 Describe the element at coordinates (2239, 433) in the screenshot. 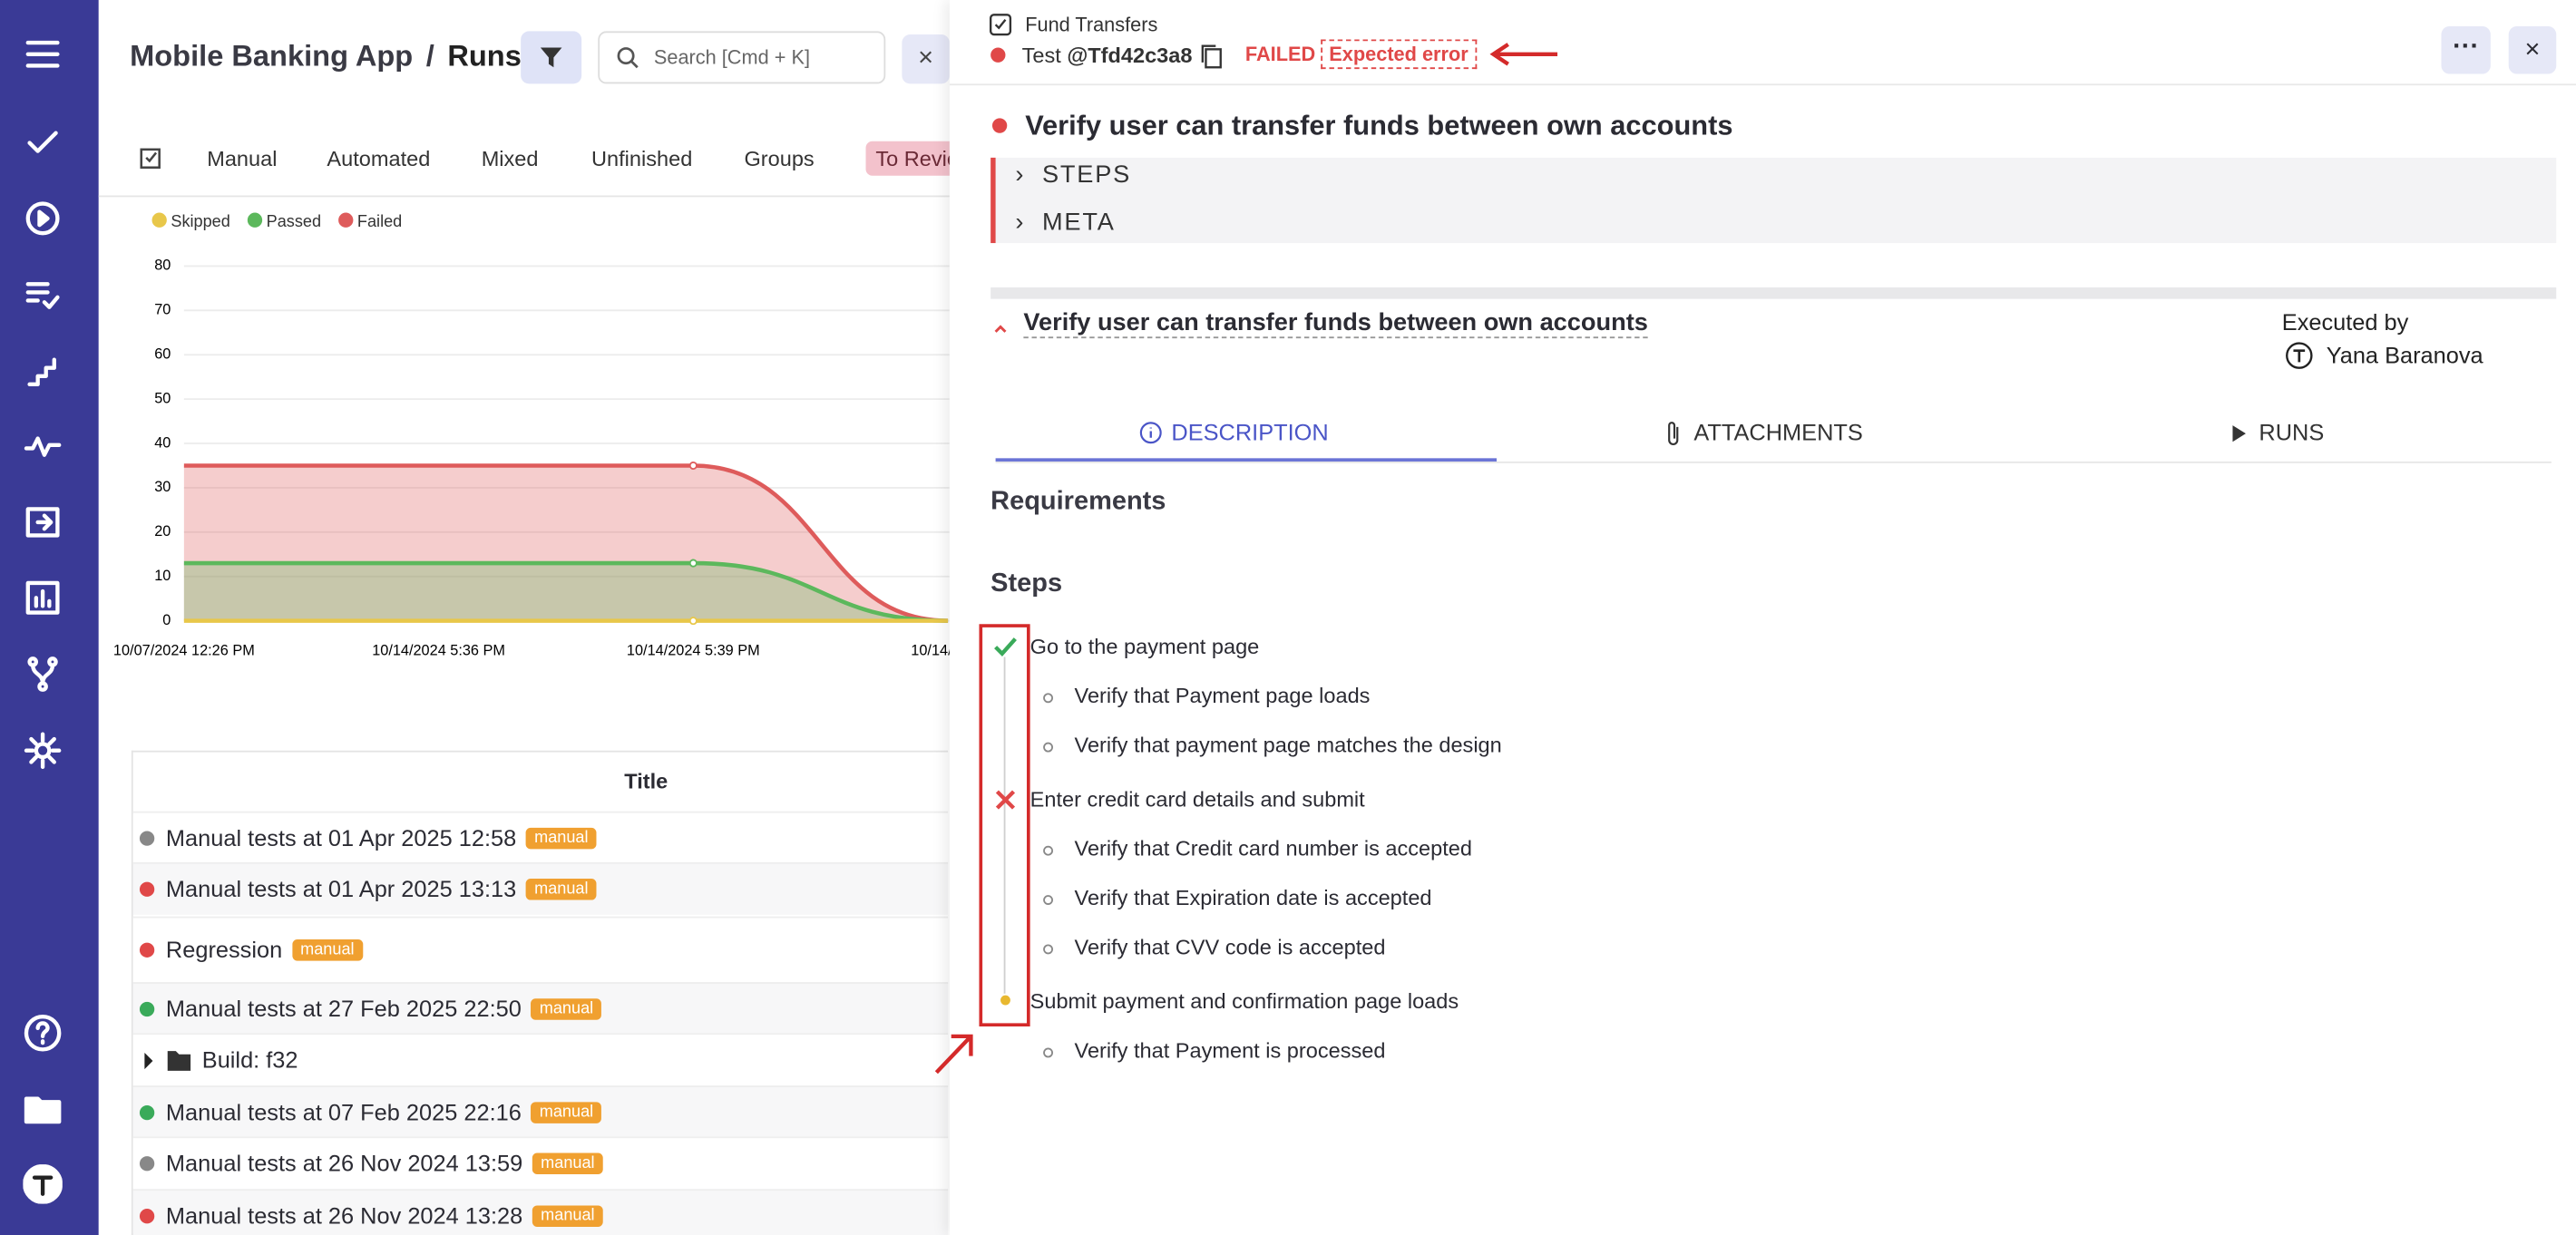

I see `play-icon` at that location.